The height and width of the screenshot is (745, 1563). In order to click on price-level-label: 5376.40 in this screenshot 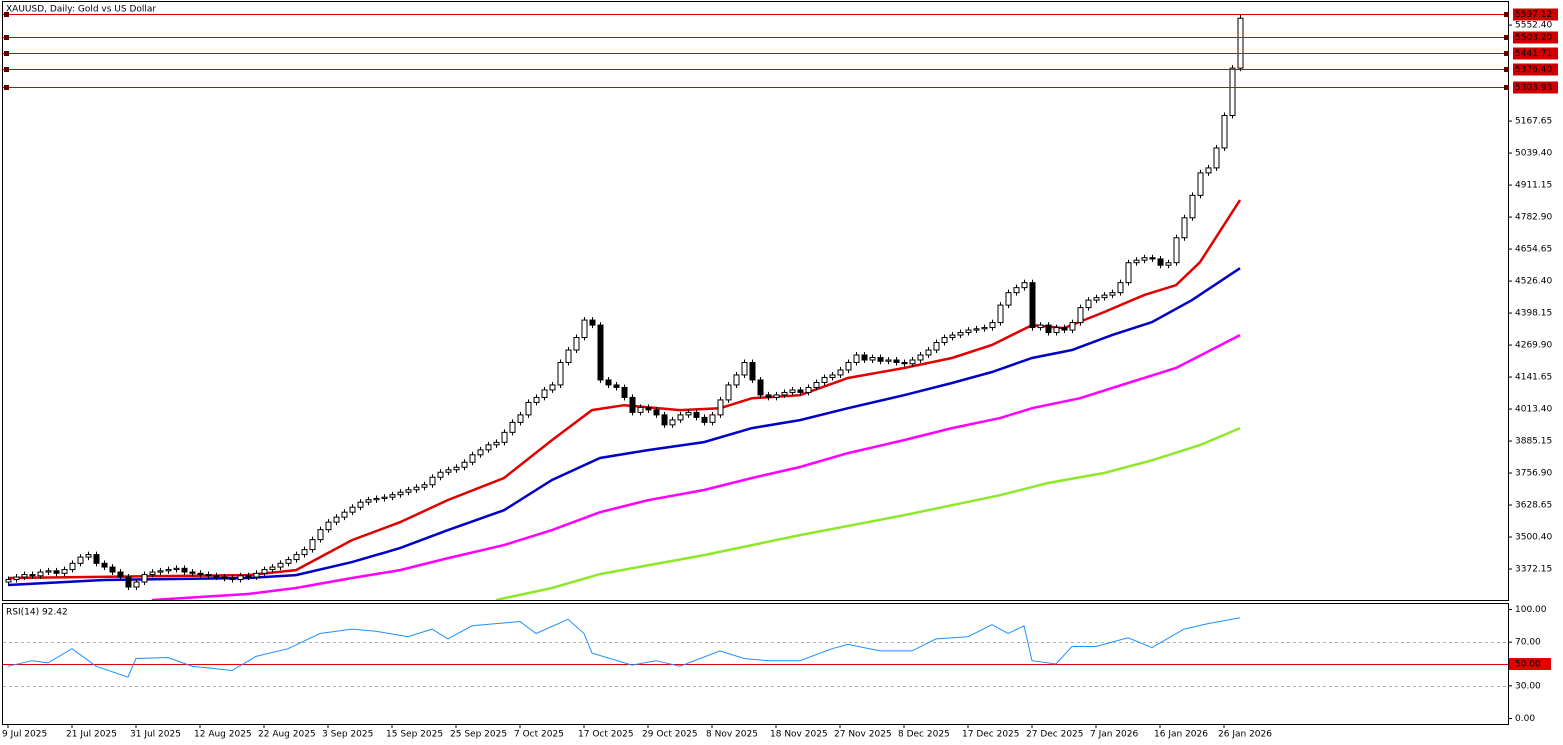, I will do `click(1533, 70)`.